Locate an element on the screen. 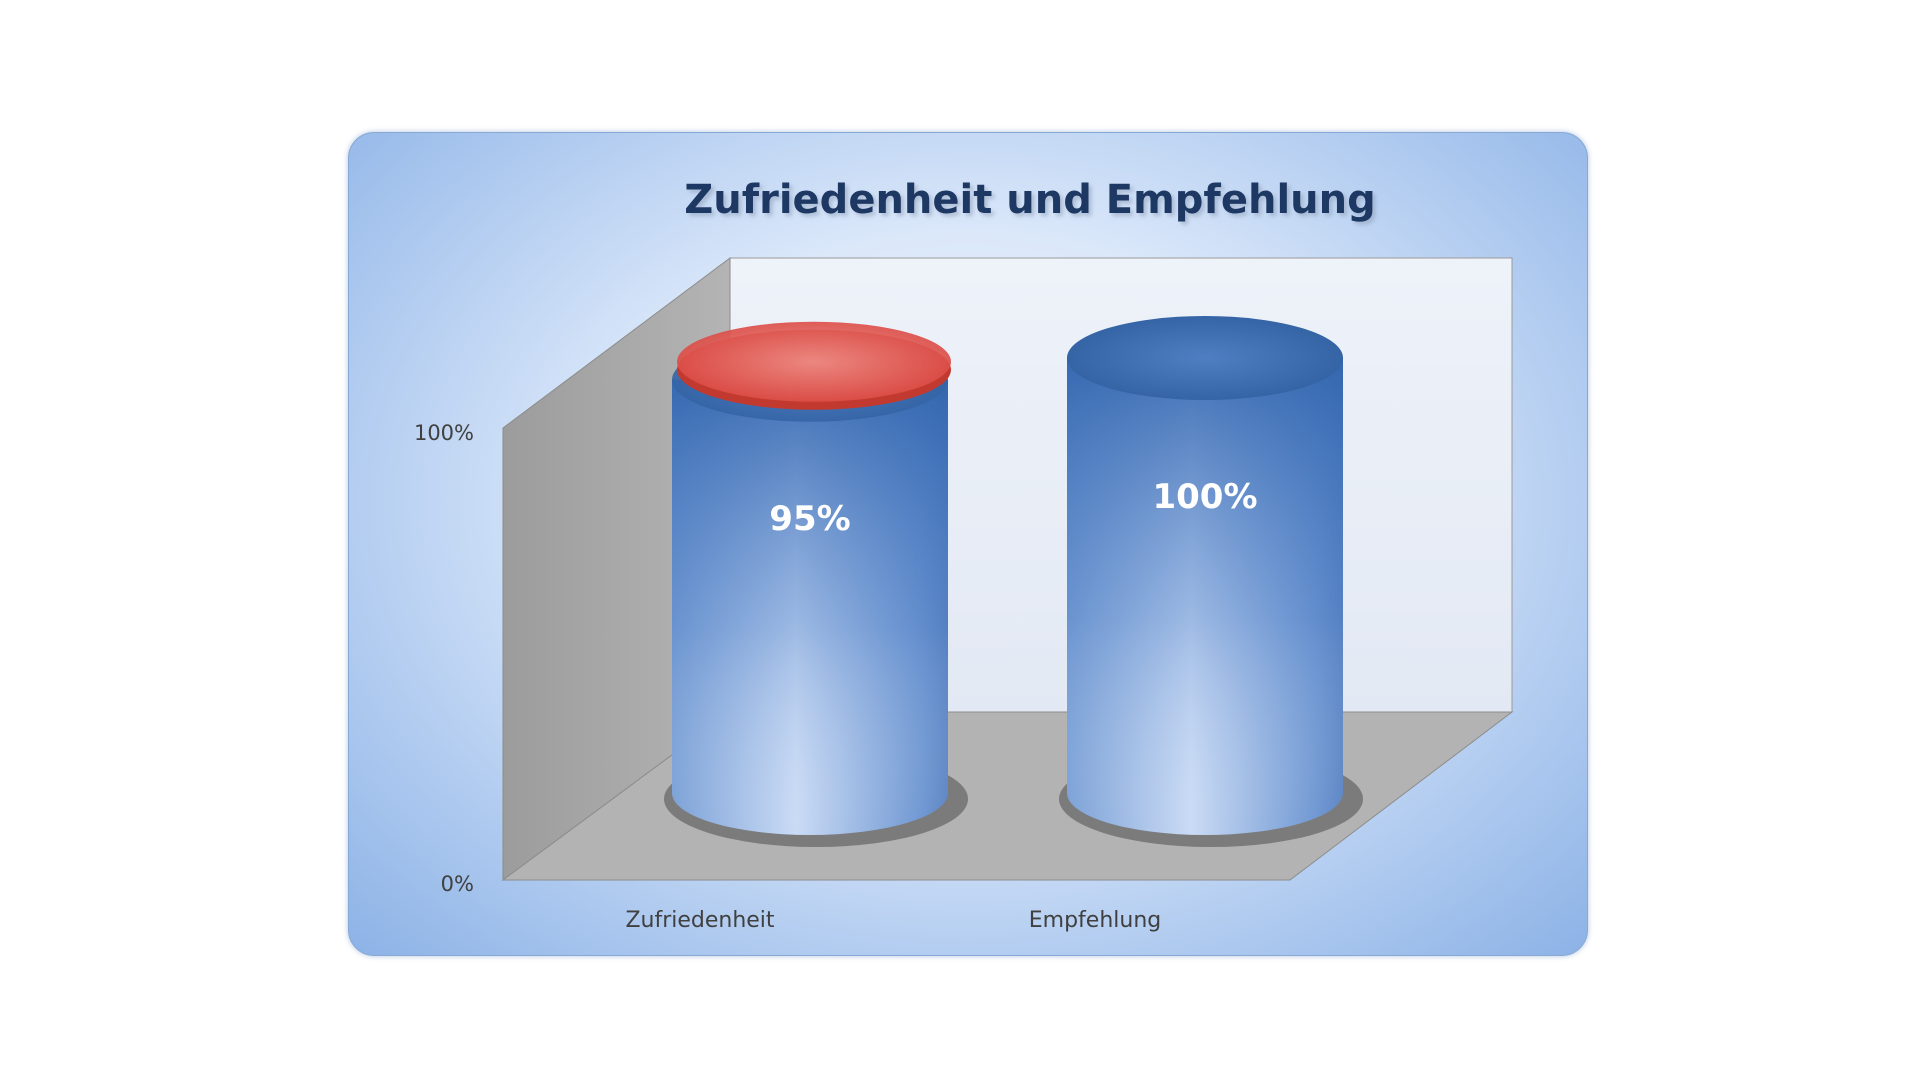 This screenshot has height=1080, width=1920. bar-shading-empfehlung is located at coordinates (1205, 596).